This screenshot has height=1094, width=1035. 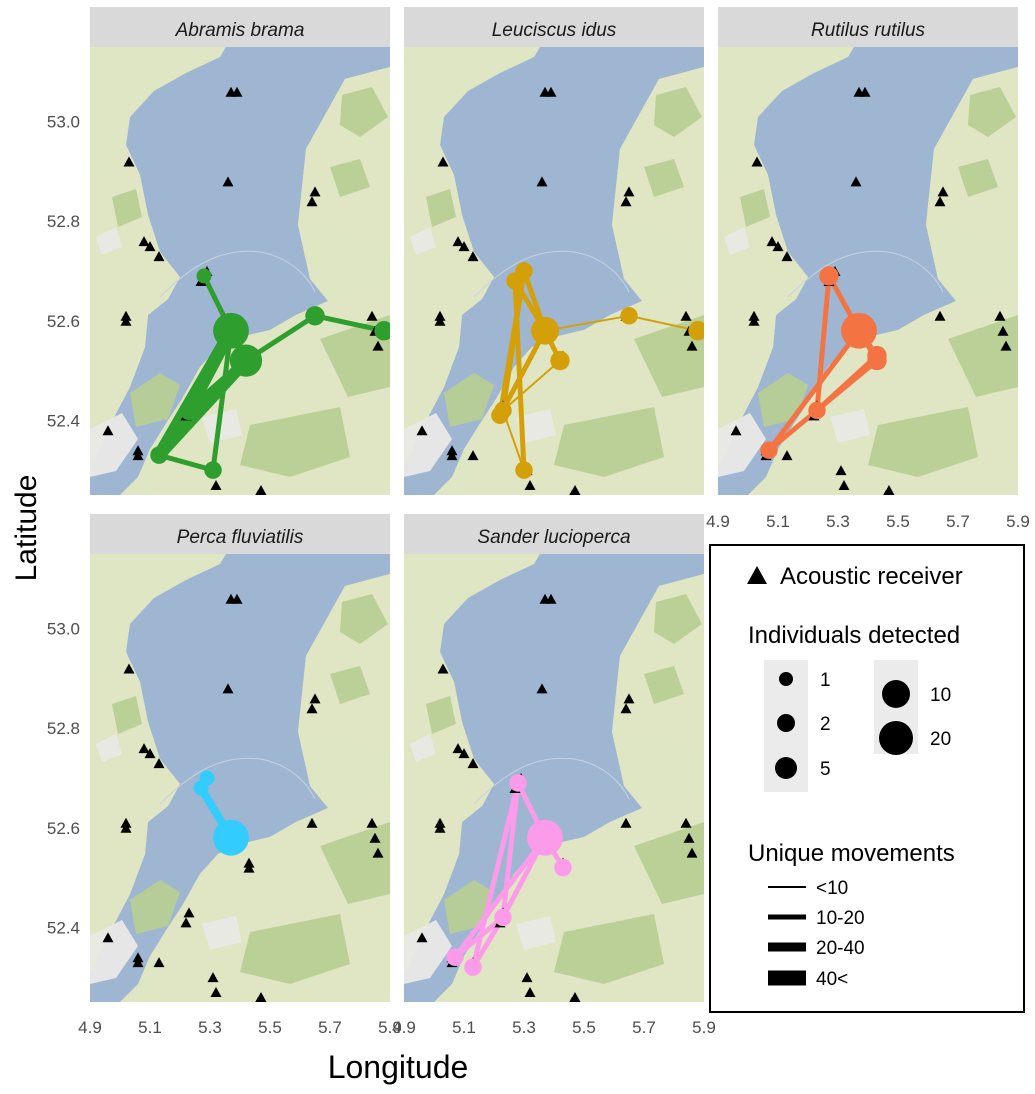 I want to click on panel-sander-lucioperca: Sander lucioperca, so click(x=554, y=758).